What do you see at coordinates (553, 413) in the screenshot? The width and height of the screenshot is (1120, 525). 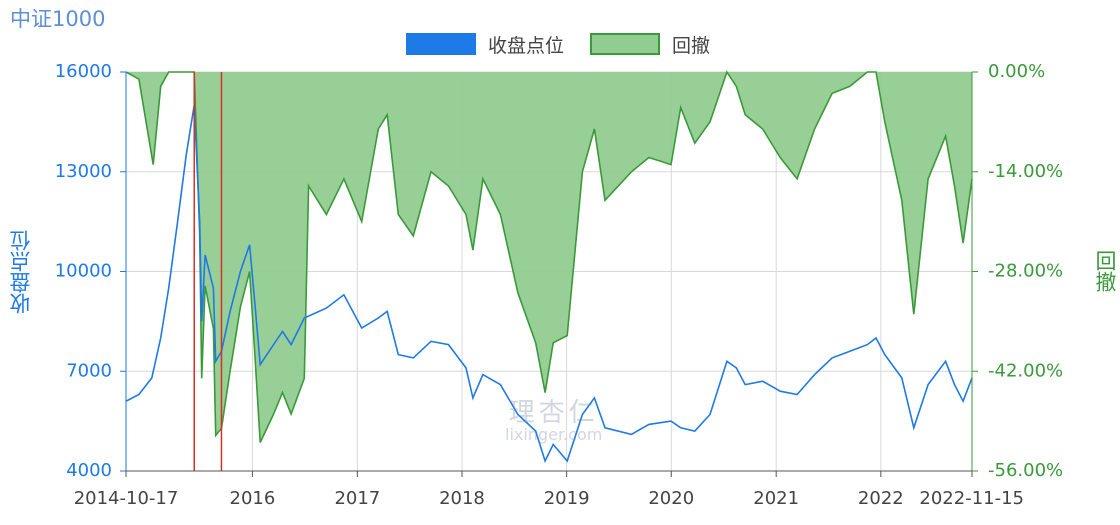 I see `watermark-logo: 理杏仁` at bounding box center [553, 413].